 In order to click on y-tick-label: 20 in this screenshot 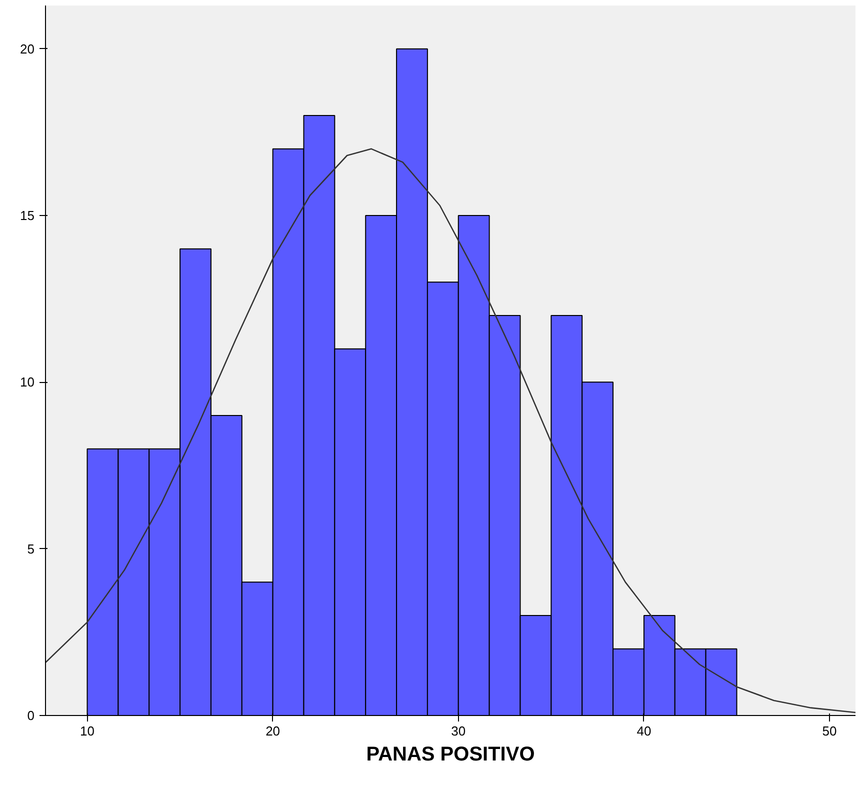, I will do `click(27, 48)`.